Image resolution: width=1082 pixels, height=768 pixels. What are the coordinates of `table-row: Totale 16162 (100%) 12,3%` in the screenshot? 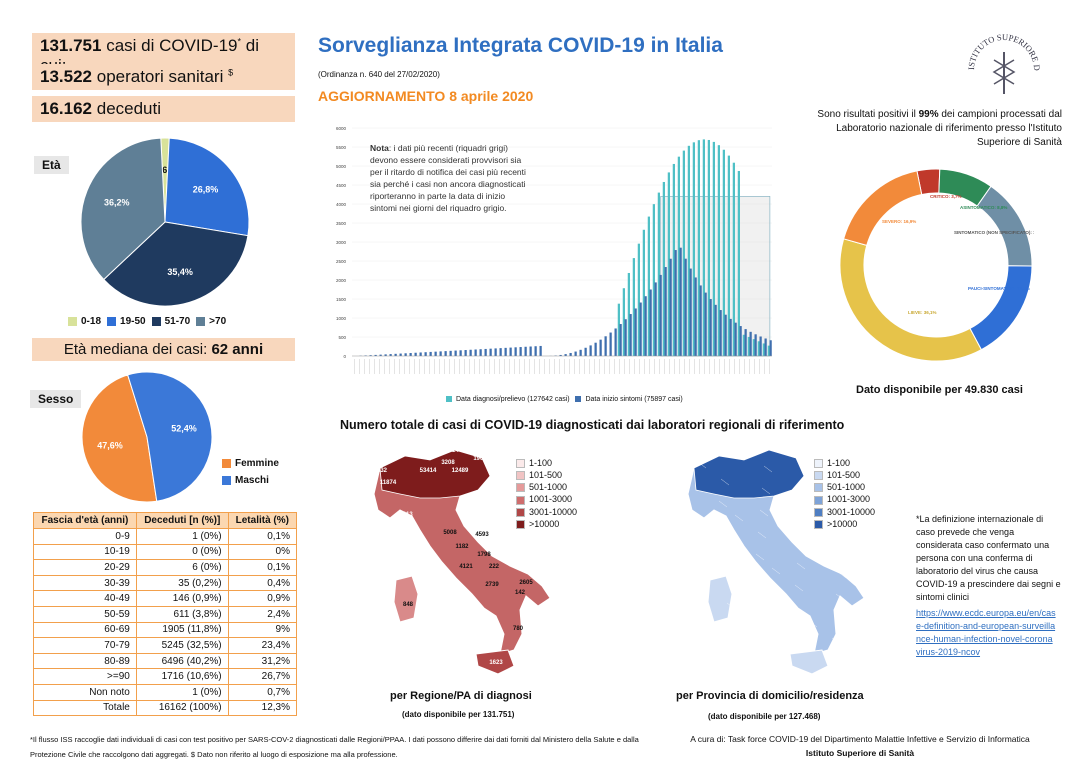 It's located at (165, 708).